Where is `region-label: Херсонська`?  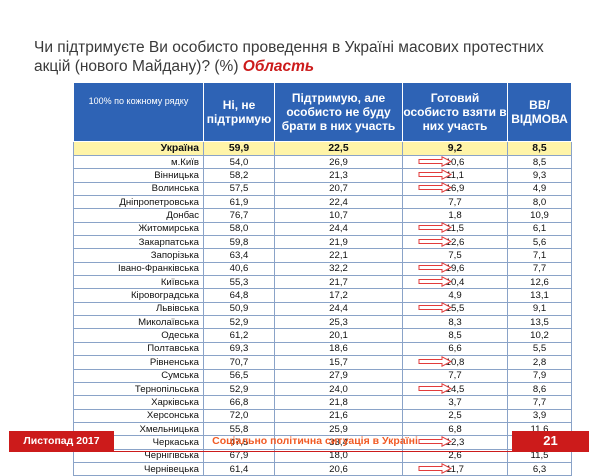
region-label: Херсонська is located at coordinates (138, 415).